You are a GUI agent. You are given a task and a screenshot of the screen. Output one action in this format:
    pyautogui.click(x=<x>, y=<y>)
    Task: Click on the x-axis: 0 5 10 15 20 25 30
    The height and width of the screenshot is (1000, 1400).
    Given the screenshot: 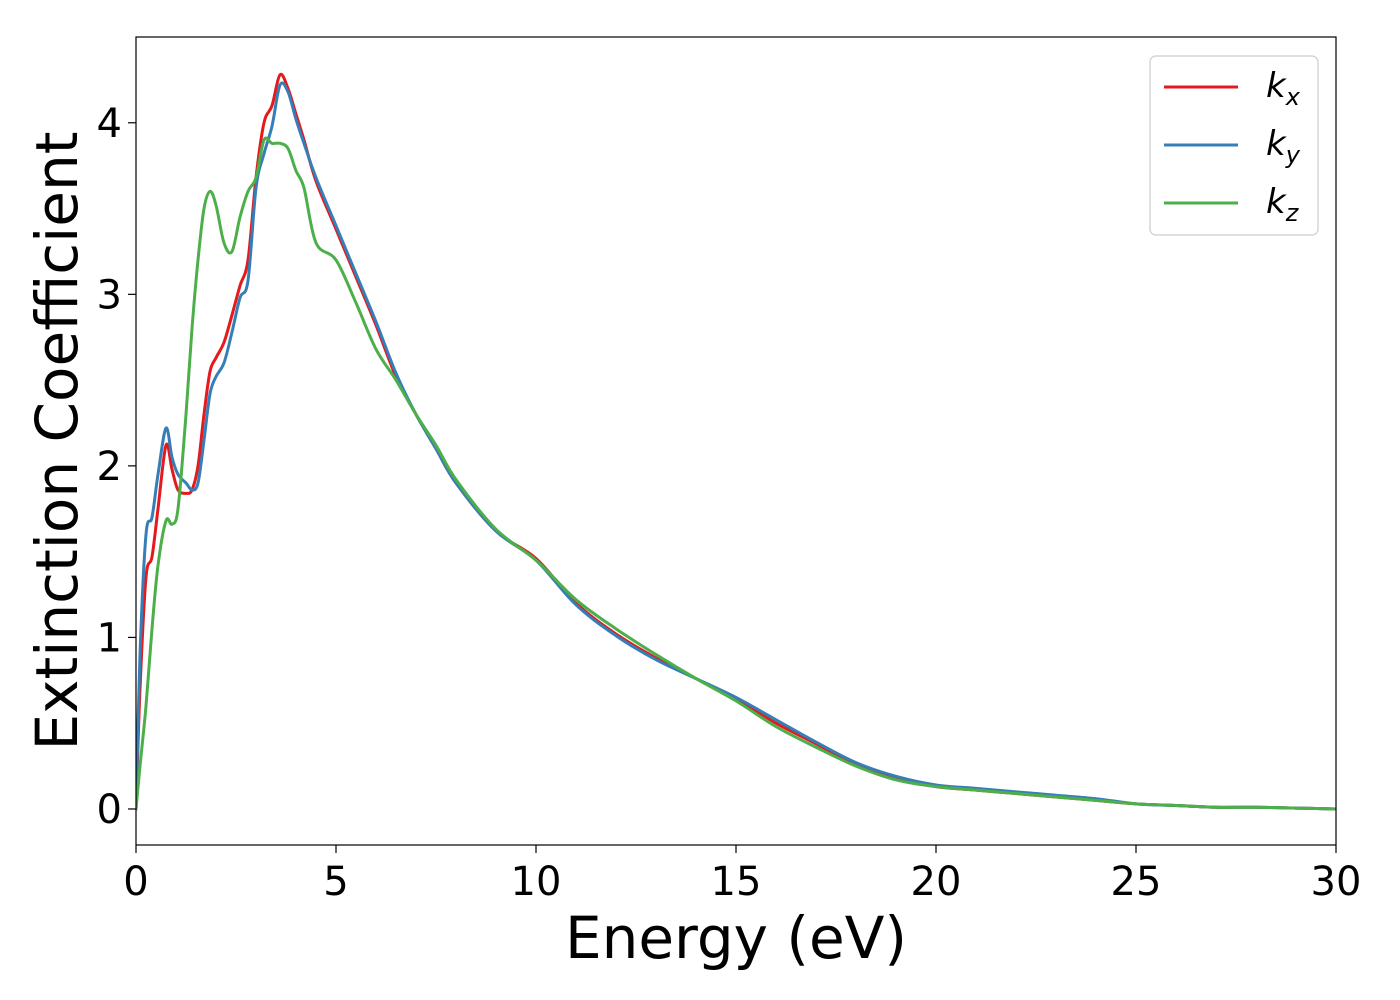 What is the action you would take?
    pyautogui.click(x=742, y=875)
    